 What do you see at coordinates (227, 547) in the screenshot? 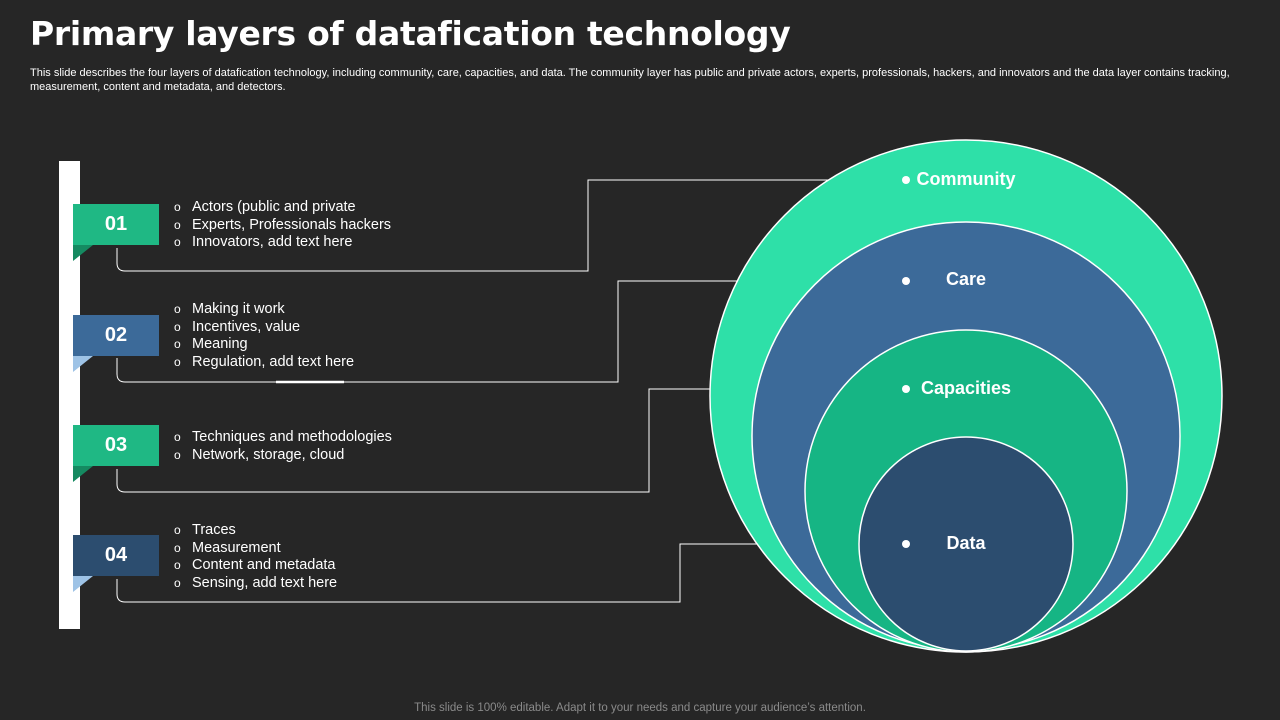
I see `list-item: o Measurement` at bounding box center [227, 547].